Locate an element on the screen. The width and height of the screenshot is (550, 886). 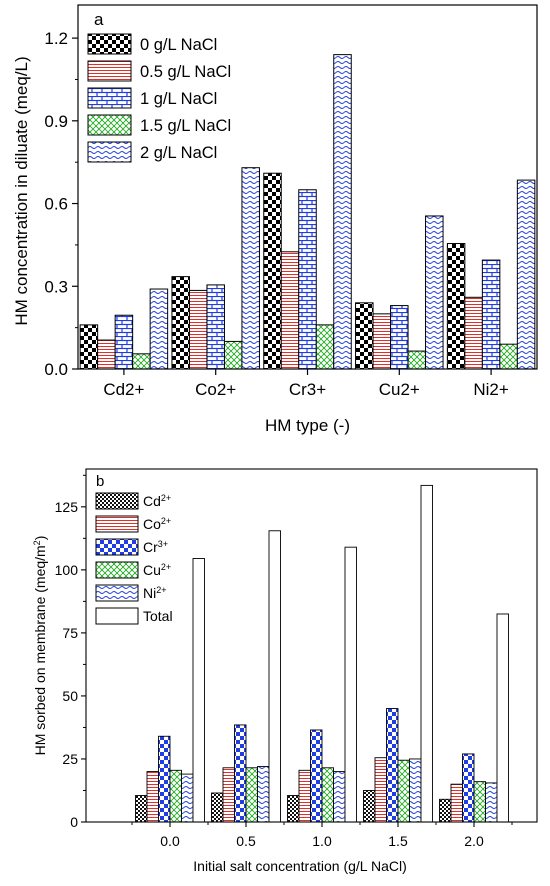
legend-label: 2 g/L NaCl is located at coordinates (178, 153).